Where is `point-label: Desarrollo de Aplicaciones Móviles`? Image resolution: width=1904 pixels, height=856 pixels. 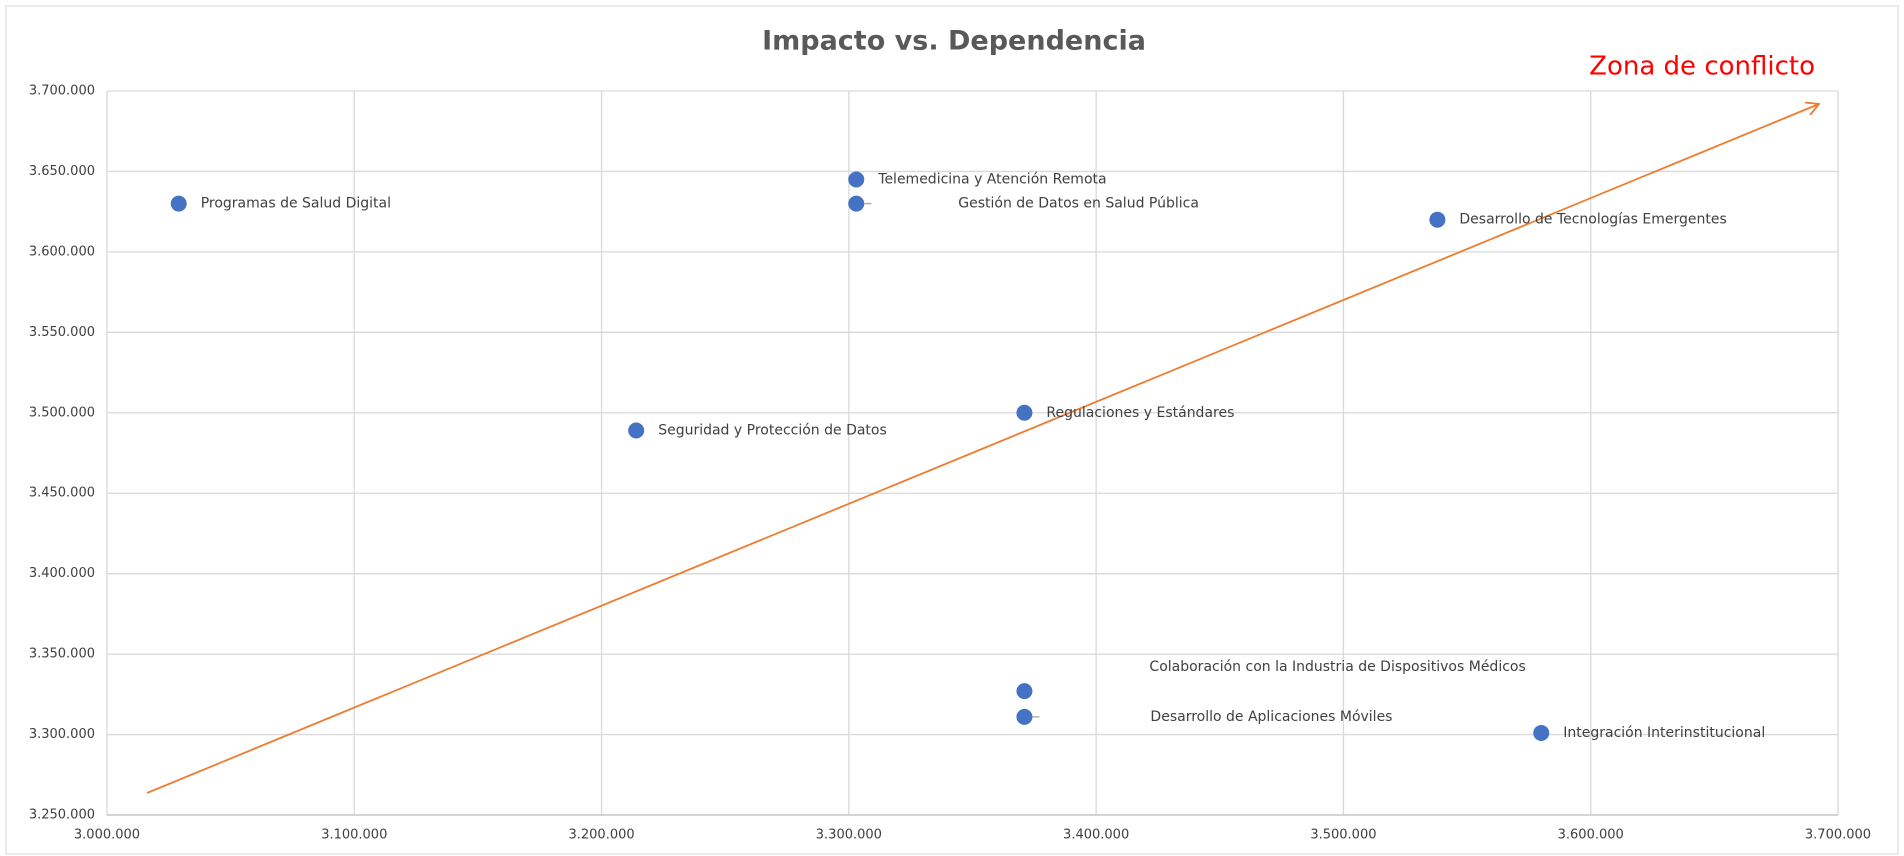
point-label: Desarrollo de Aplicaciones Móviles is located at coordinates (1271, 717).